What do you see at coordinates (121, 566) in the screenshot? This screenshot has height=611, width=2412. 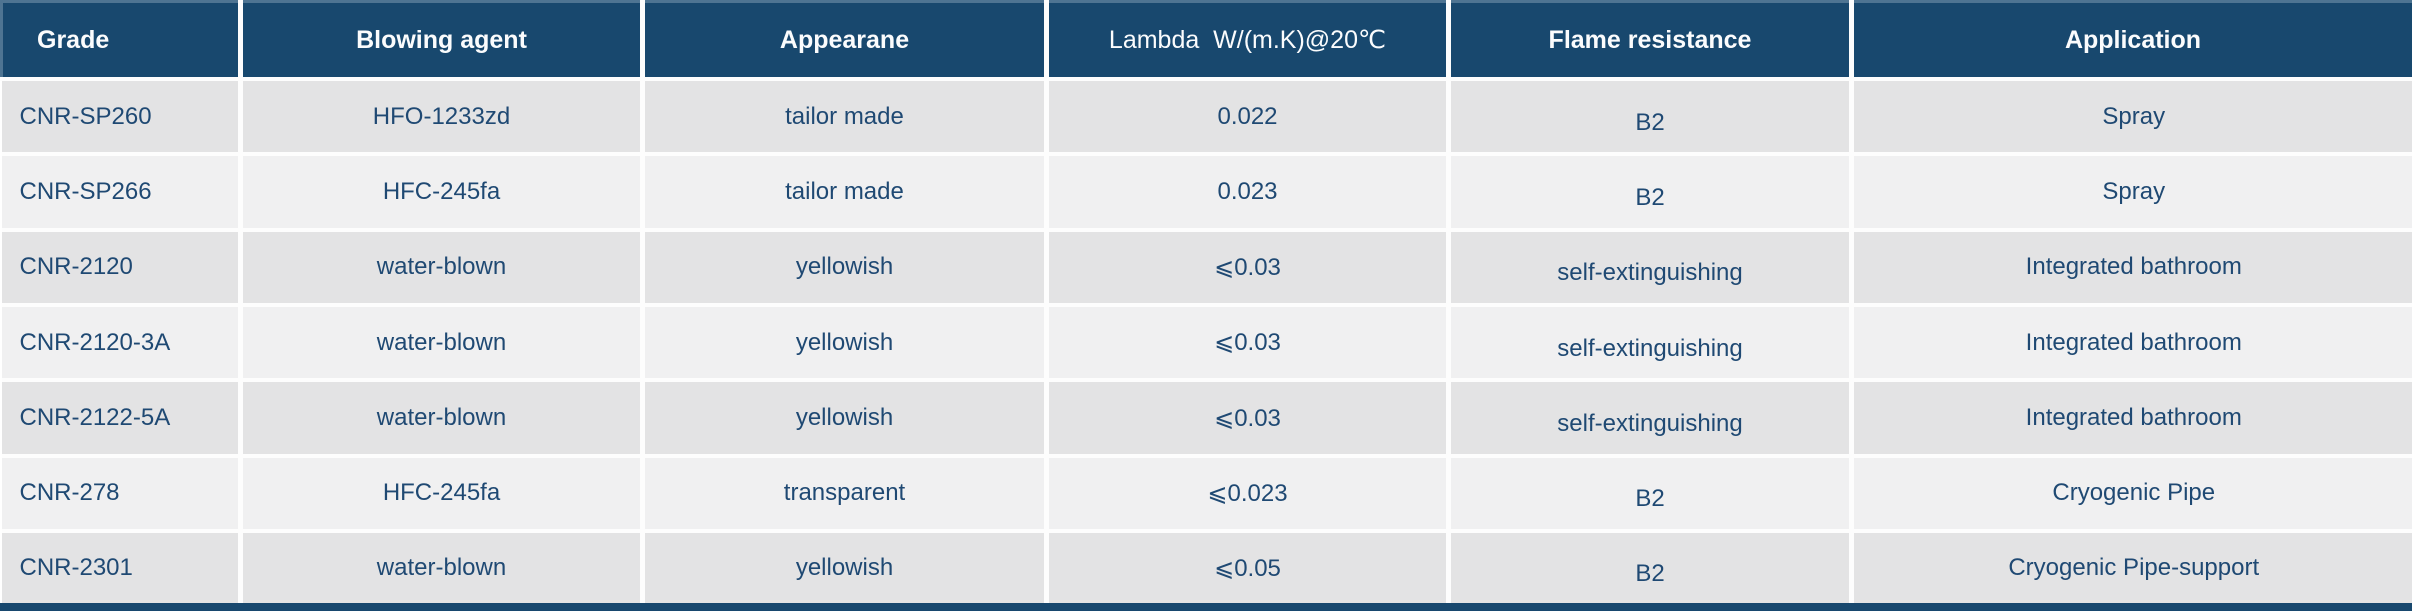 I see `cell-grade: CNR-2301` at bounding box center [121, 566].